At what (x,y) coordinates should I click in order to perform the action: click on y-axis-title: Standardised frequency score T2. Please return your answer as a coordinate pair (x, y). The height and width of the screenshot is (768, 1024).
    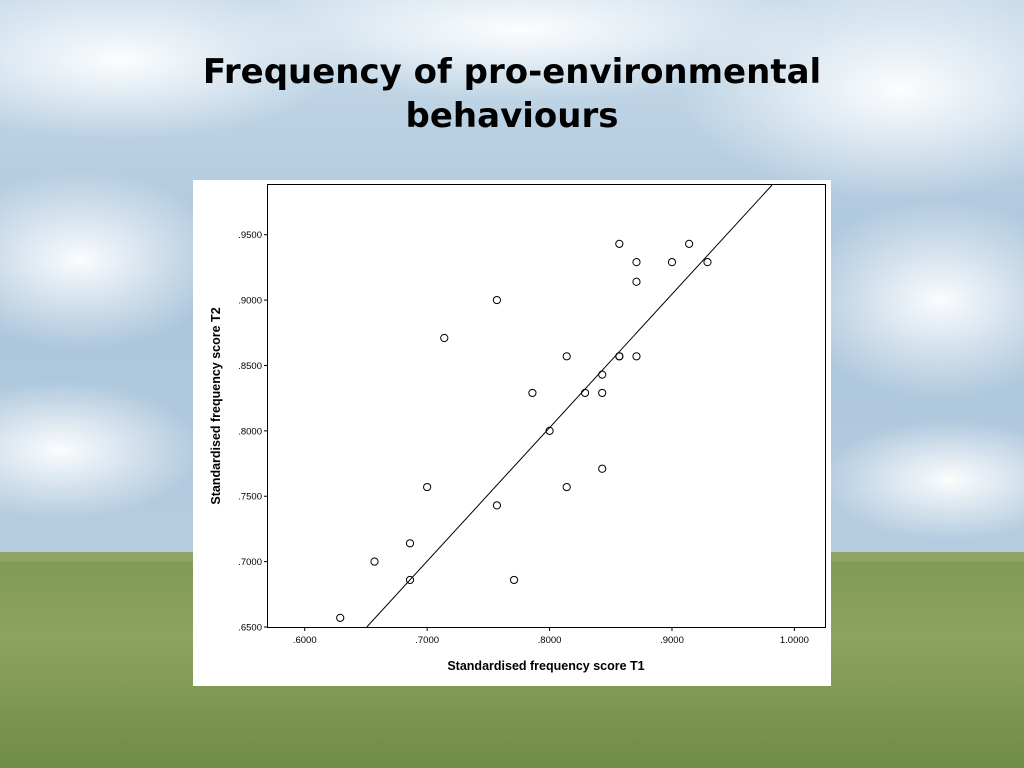
    Looking at the image, I should click on (216, 405).